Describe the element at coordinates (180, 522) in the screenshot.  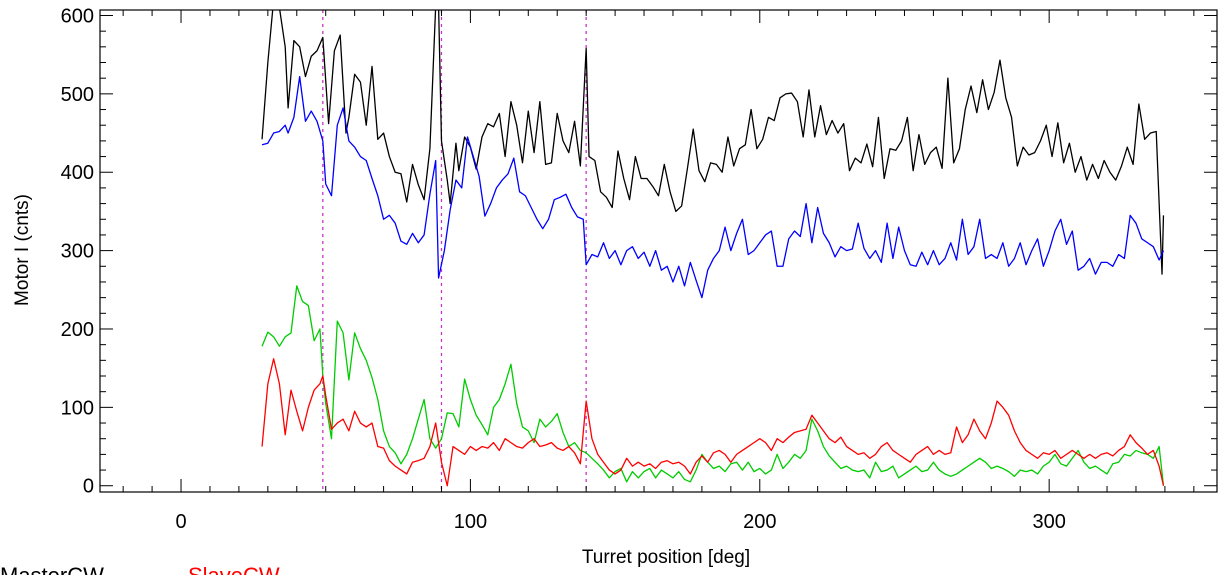
I see `x-tick-label: 0` at that location.